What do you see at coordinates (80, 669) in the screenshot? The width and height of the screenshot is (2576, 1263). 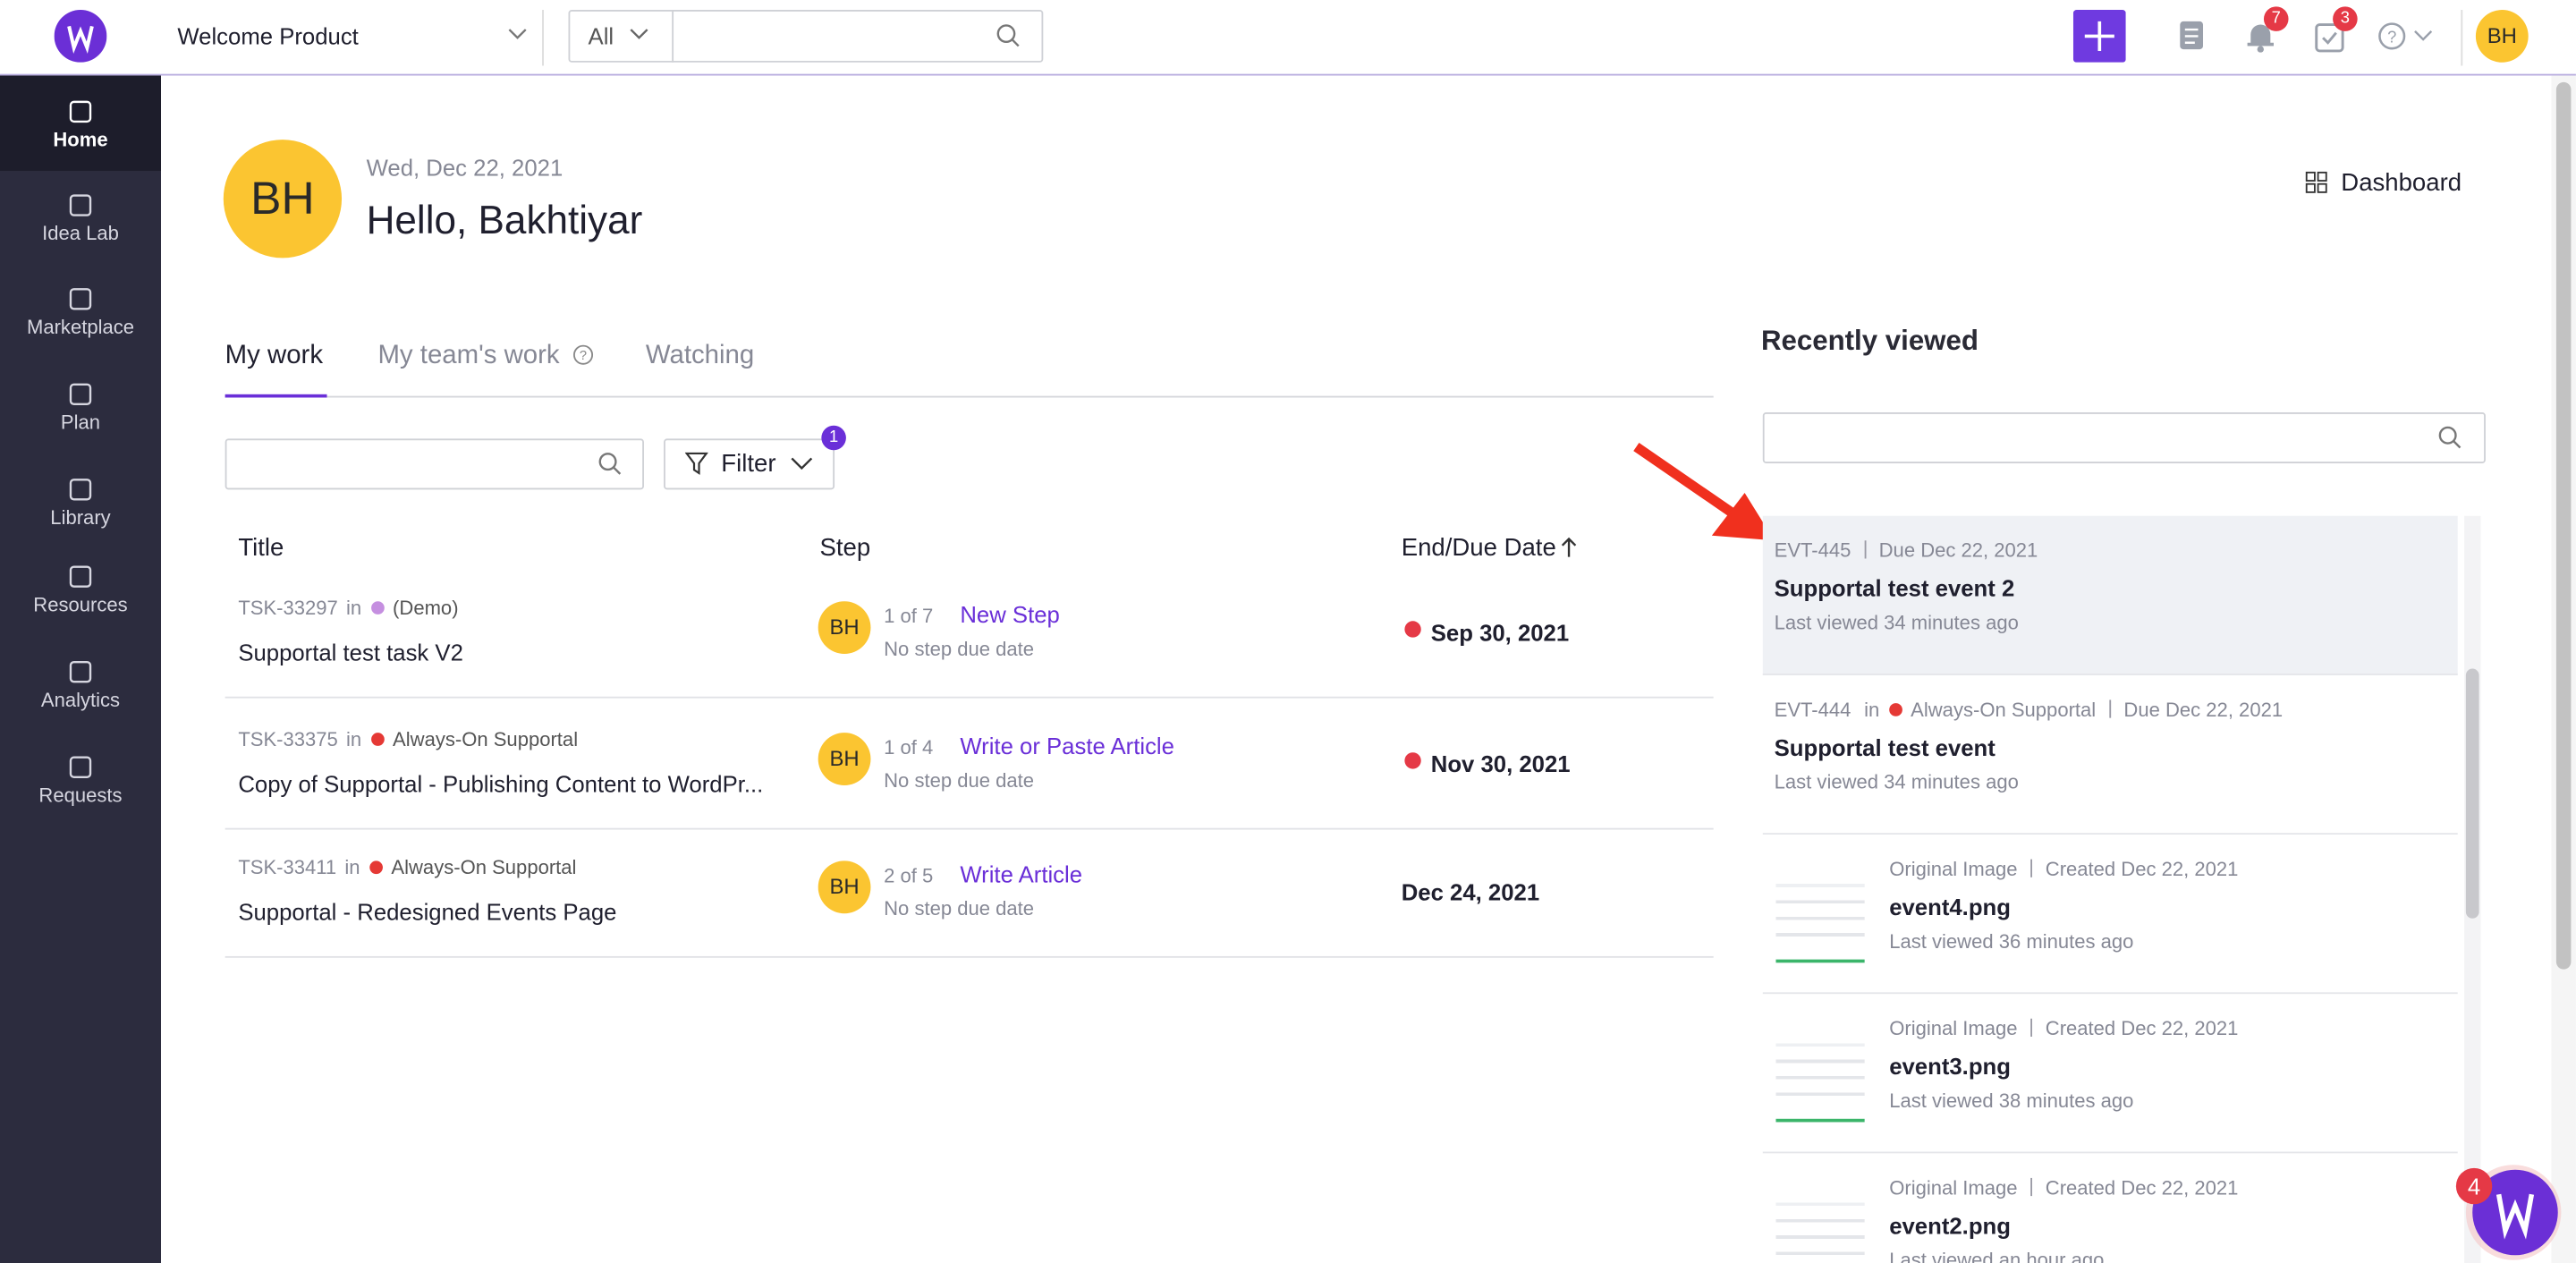 I see `sidebar` at bounding box center [80, 669].